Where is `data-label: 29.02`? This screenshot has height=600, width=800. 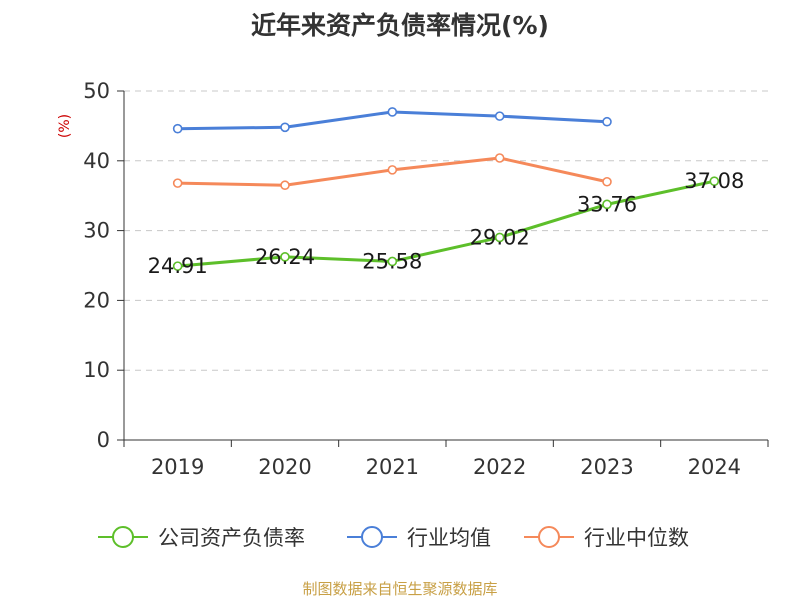
data-label: 29.02 is located at coordinates (500, 237).